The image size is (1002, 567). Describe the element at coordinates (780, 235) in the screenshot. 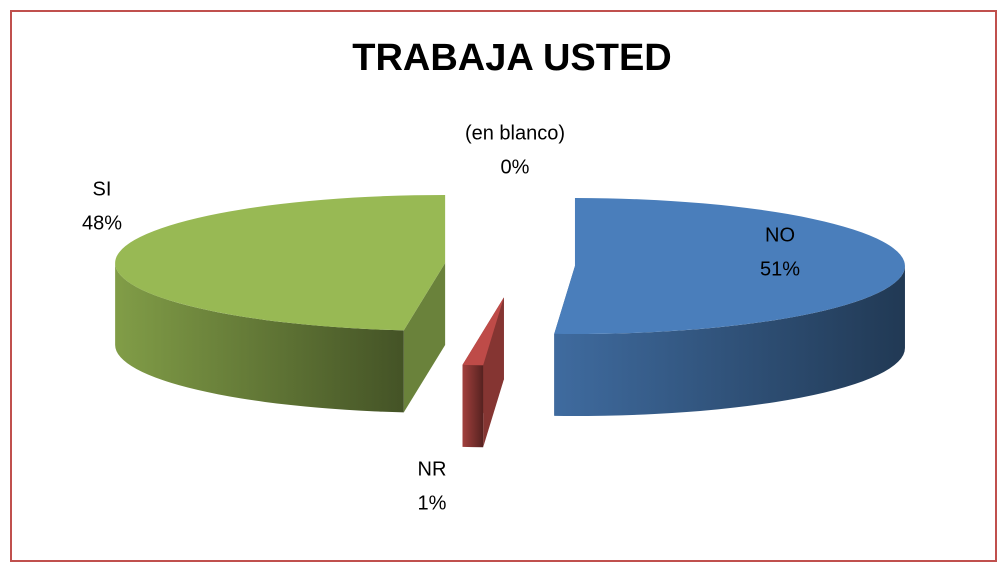

I see `slice-label: NO` at that location.